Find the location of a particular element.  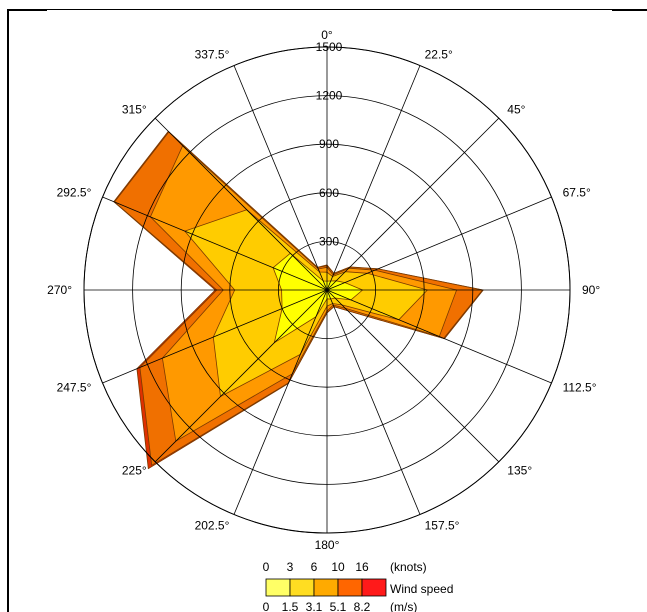

left-rule is located at coordinates (8, 310).